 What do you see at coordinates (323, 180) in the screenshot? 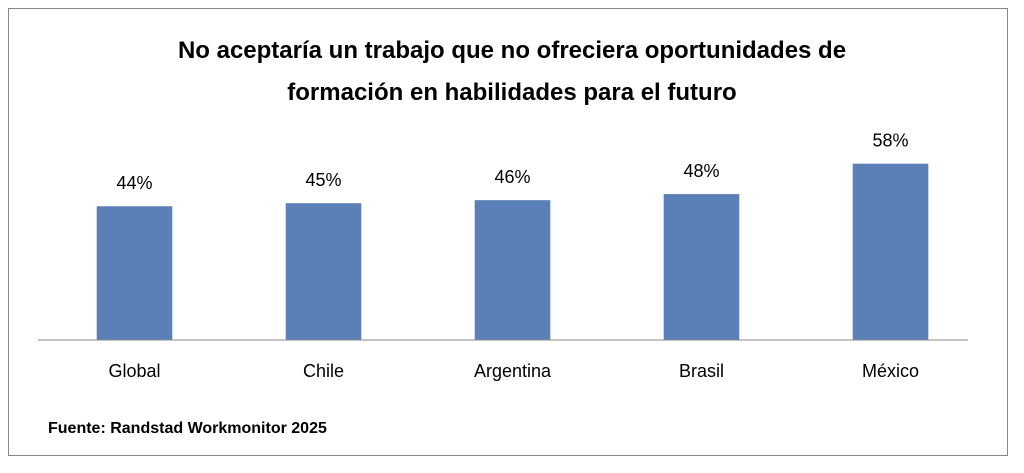
I see `data-label: 45%` at bounding box center [323, 180].